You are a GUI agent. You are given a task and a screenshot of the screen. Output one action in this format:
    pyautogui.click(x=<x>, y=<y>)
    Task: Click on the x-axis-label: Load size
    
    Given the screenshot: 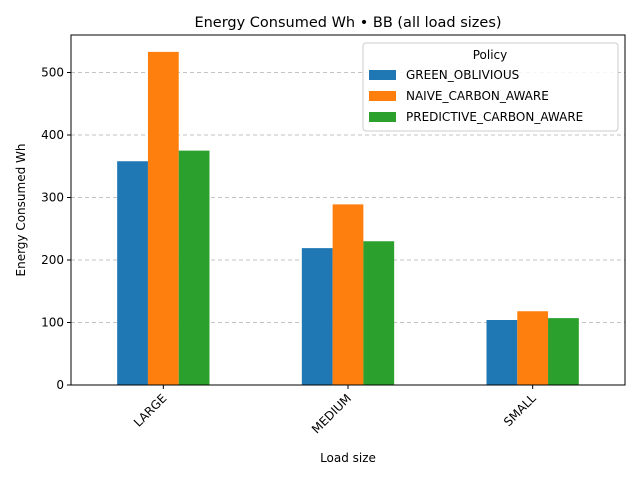 What is the action you would take?
    pyautogui.click(x=348, y=458)
    